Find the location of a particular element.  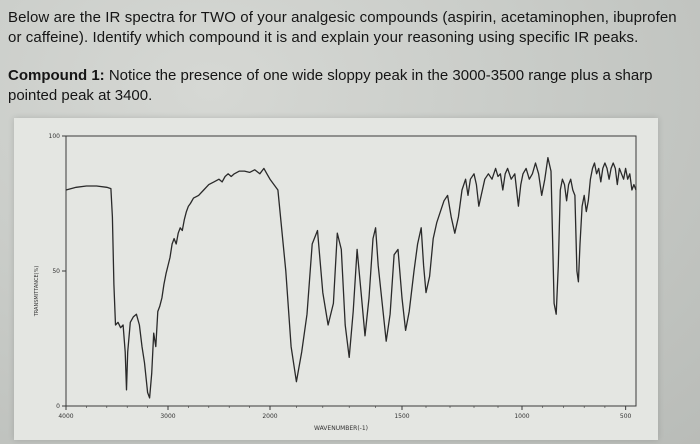

y-tick-label: 0 is located at coordinates (58, 406).